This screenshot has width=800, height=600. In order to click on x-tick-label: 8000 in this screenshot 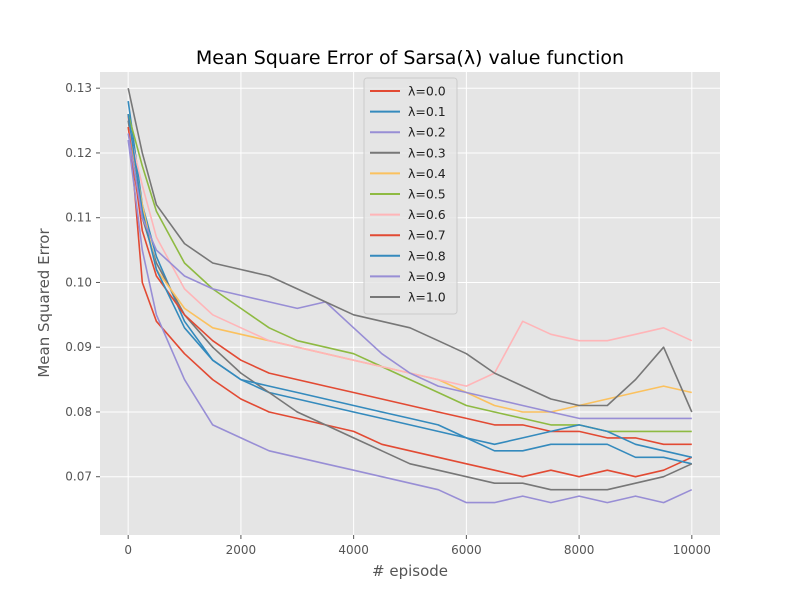, I will do `click(579, 550)`.